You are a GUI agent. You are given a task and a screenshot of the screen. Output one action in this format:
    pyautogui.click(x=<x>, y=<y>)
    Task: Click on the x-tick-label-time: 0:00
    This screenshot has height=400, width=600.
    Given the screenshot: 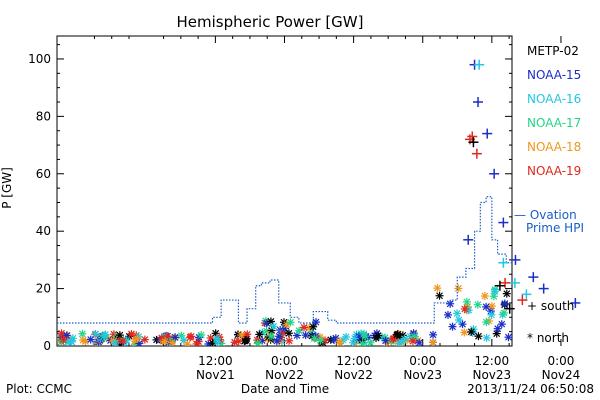 What is the action you would take?
    pyautogui.click(x=422, y=361)
    